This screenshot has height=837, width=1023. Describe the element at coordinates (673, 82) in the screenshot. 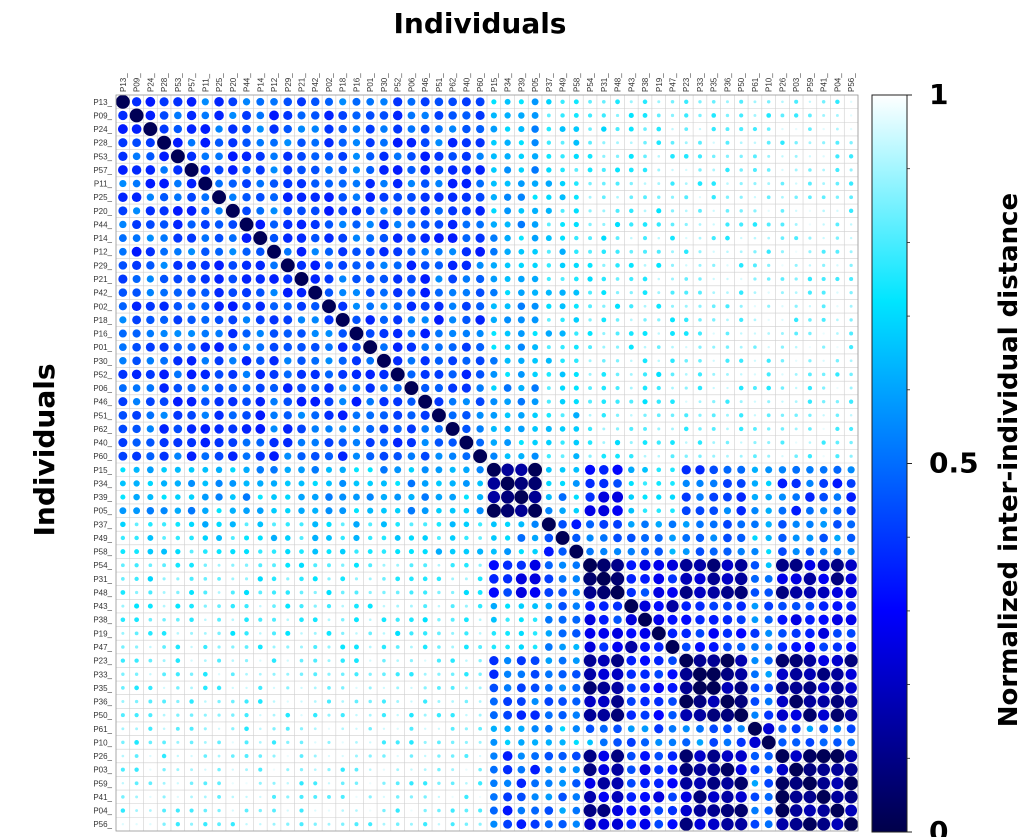

I see `x-tick-label: P47_` at that location.